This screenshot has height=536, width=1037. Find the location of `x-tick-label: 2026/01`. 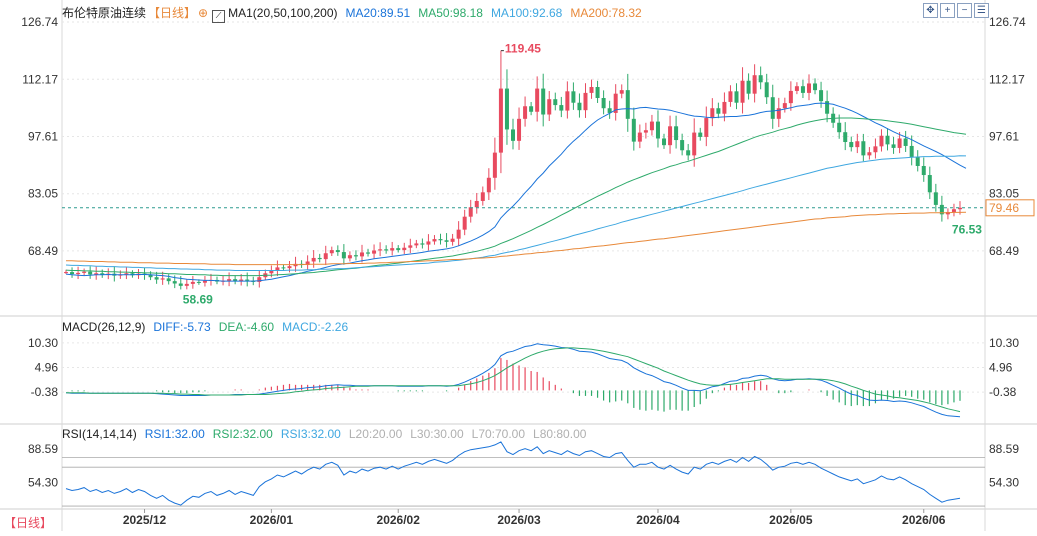

x-tick-label: 2026/01 is located at coordinates (272, 520).